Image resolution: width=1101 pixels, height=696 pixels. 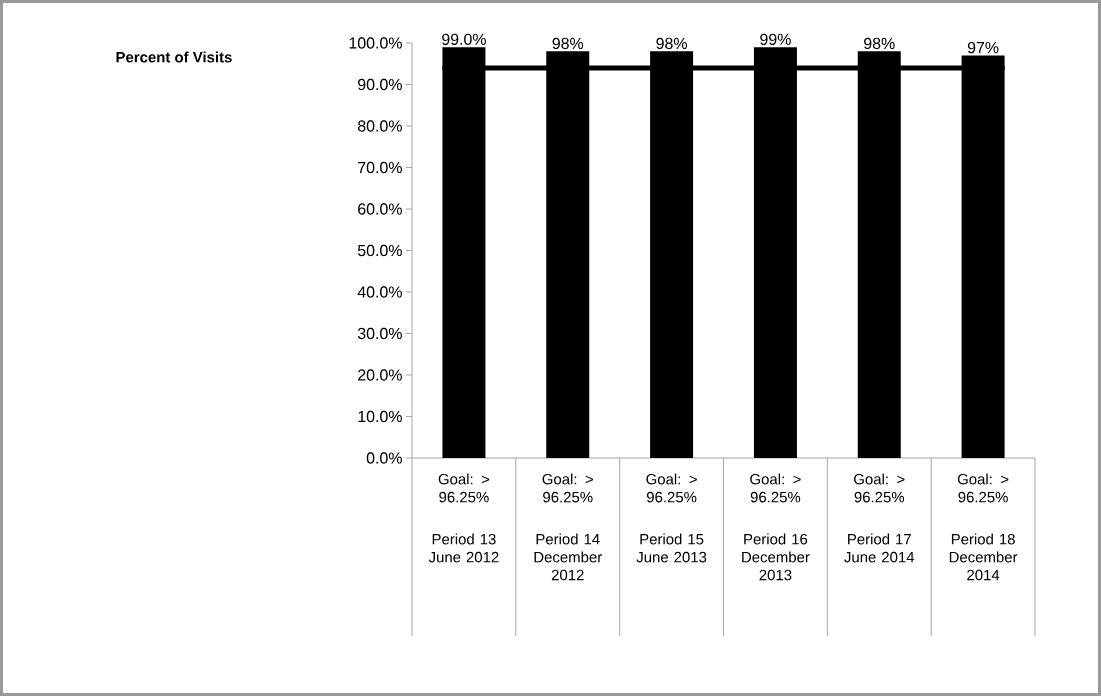 What do you see at coordinates (379, 126) in the screenshot?
I see `y-tick-label: 80.0%` at bounding box center [379, 126].